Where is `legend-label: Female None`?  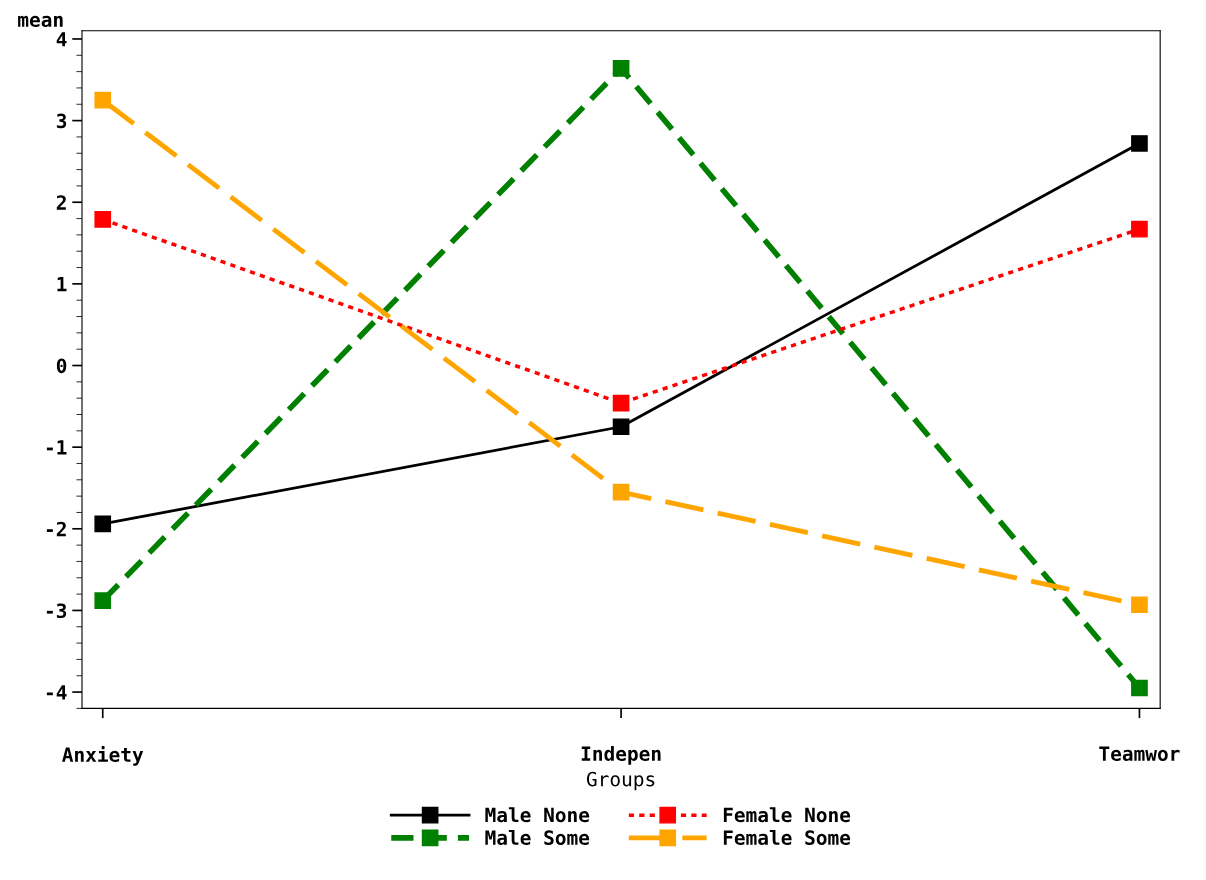
legend-label: Female None is located at coordinates (787, 815).